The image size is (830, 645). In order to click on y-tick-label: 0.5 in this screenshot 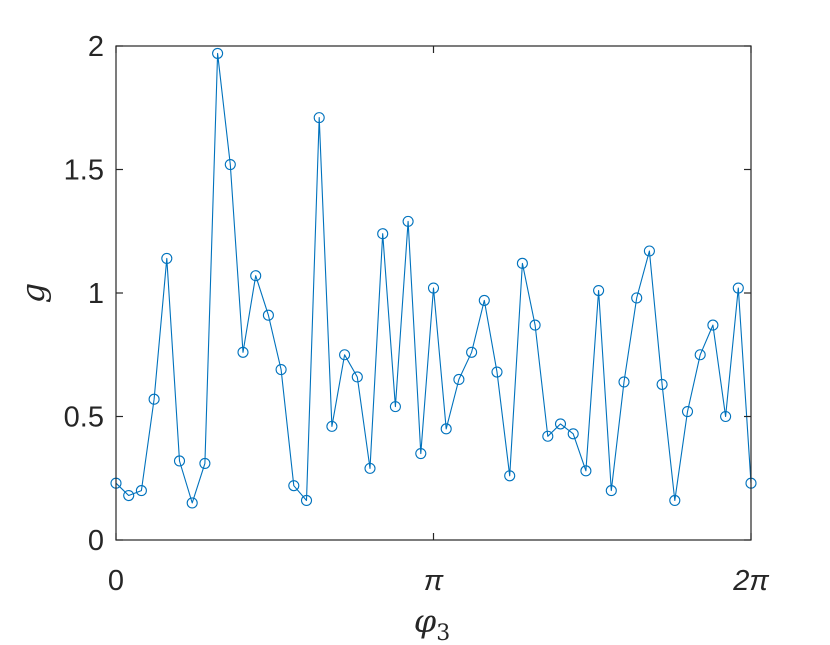, I will do `click(84, 418)`.